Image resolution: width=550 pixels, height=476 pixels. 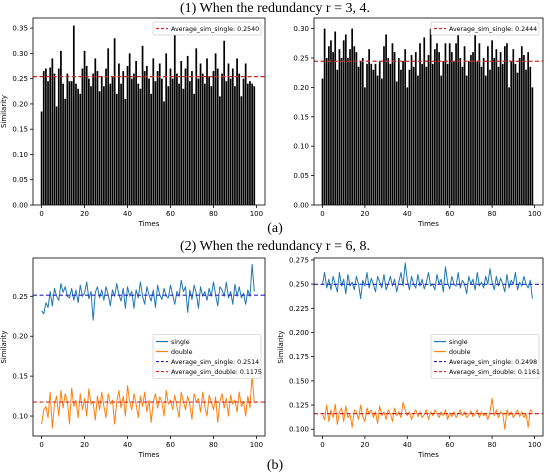 I want to click on x-tick-label: 80, so click(x=492, y=445).